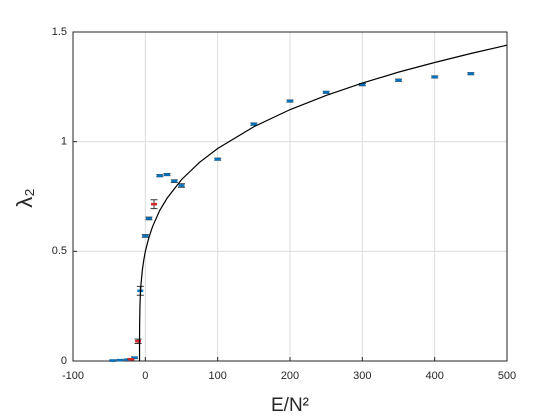 The image size is (560, 420). I want to click on y-tick-label: 0, so click(64, 361).